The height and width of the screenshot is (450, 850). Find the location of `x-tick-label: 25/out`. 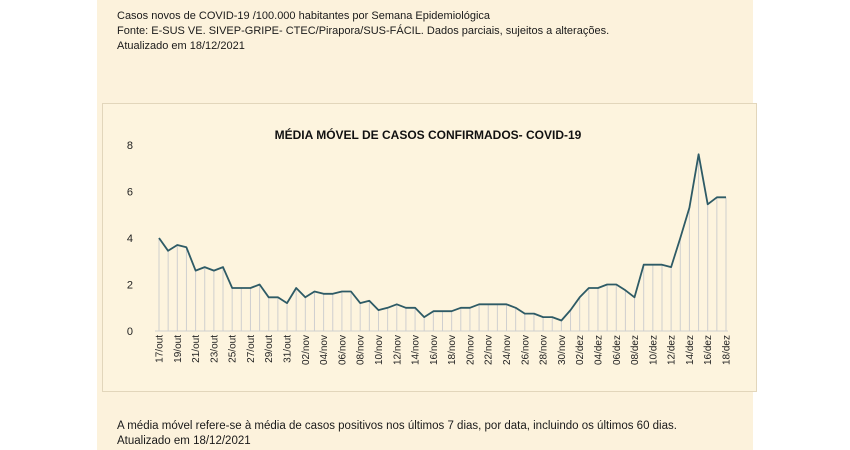

x-tick-label: 25/out is located at coordinates (233, 349).